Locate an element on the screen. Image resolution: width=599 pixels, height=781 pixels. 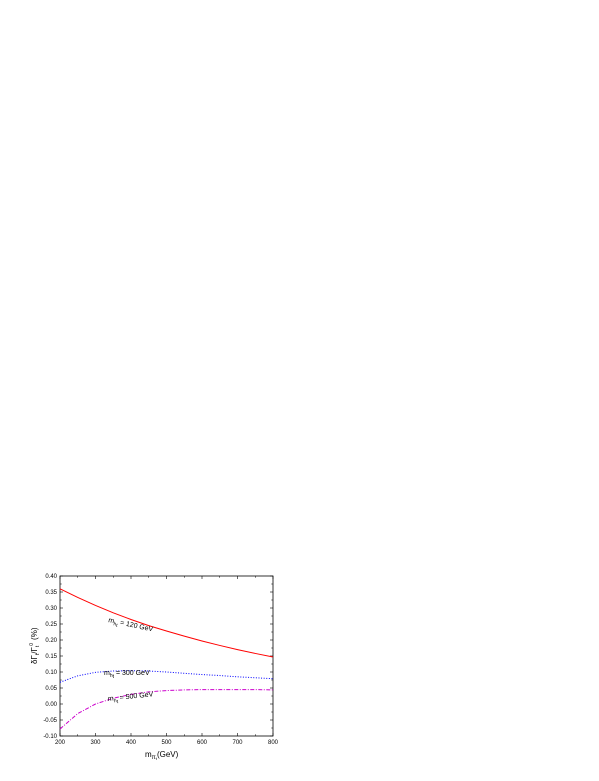
annot-120-subsub: t is located at coordinates (116, 626).